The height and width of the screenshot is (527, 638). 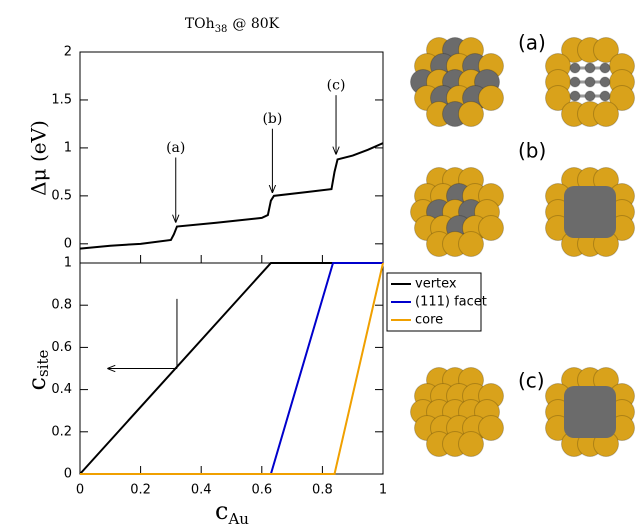 What do you see at coordinates (383, 490) in the screenshot?
I see `x-tick-label: 1` at bounding box center [383, 490].